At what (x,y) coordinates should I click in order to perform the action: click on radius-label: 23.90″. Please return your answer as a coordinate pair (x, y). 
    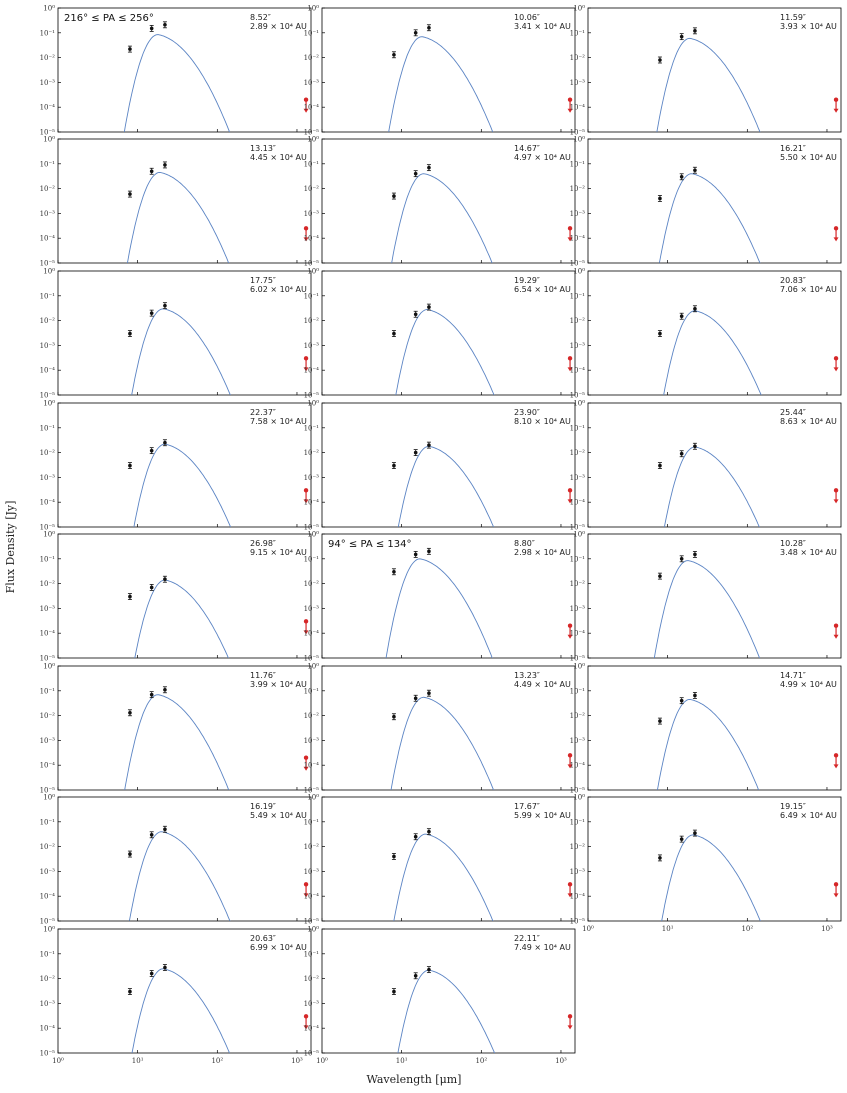
    Looking at the image, I should click on (527, 412).